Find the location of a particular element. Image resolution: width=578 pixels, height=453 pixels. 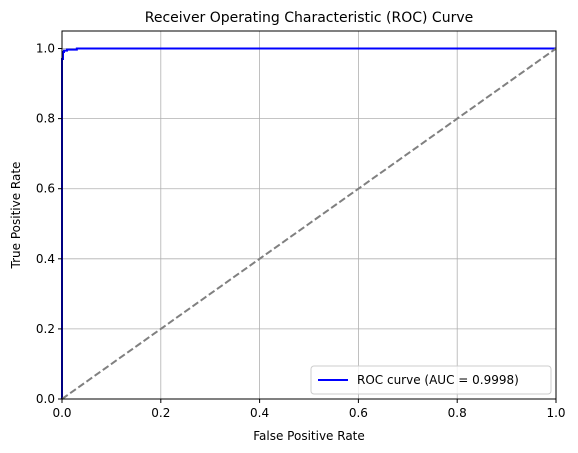

y-tick-label: 0.2 is located at coordinates (45, 329).